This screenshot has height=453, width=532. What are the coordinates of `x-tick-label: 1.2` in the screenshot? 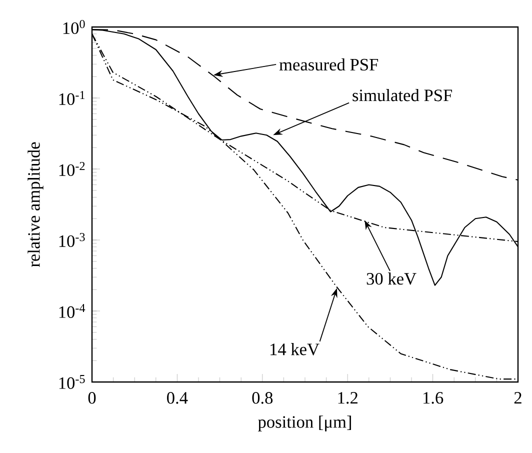 It's located at (348, 398).